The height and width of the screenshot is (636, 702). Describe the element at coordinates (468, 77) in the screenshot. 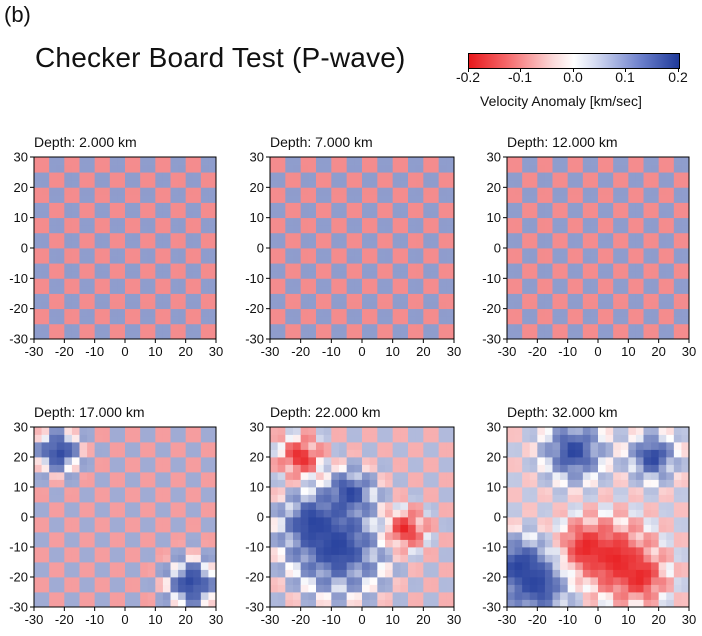

I see `colorbar-tick-label: -0.2` at that location.